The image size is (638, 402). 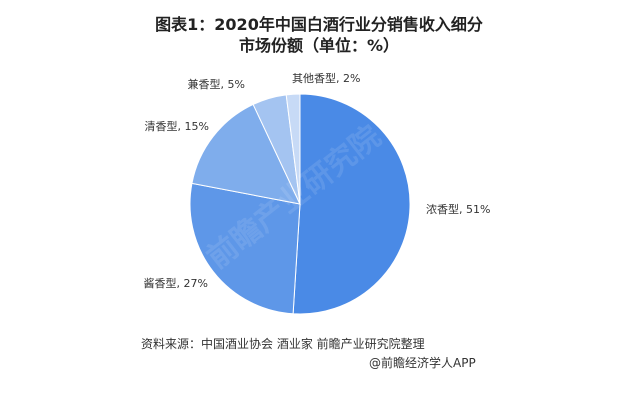 I want to click on chart-title-line-2: 市场份额（单位：%）, so click(x=319, y=45).